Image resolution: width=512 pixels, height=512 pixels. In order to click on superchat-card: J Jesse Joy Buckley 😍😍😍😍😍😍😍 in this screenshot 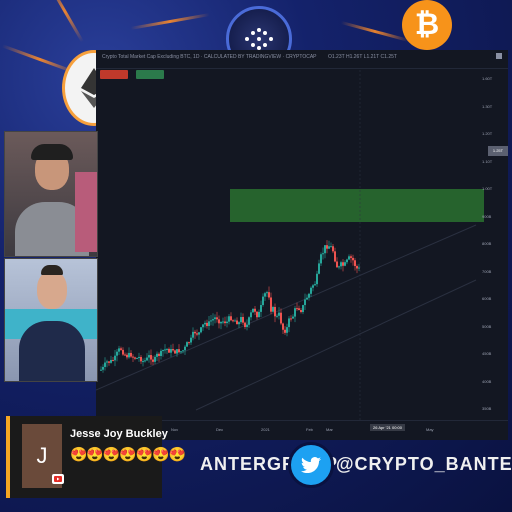, I will do `click(96, 457)`.